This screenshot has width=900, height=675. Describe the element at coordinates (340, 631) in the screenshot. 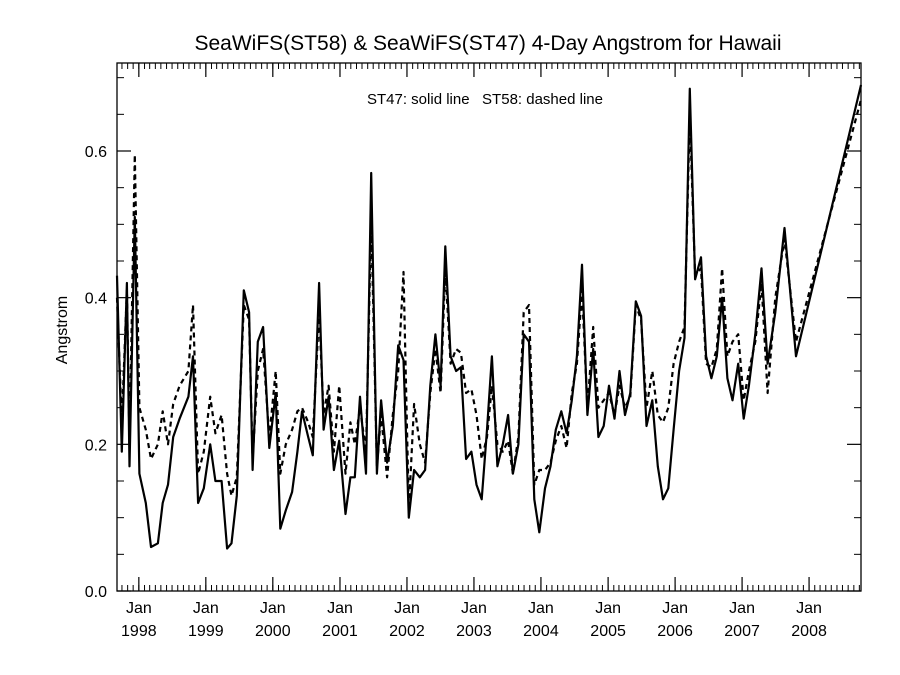

I see `x-tick-label-year: 2001` at that location.